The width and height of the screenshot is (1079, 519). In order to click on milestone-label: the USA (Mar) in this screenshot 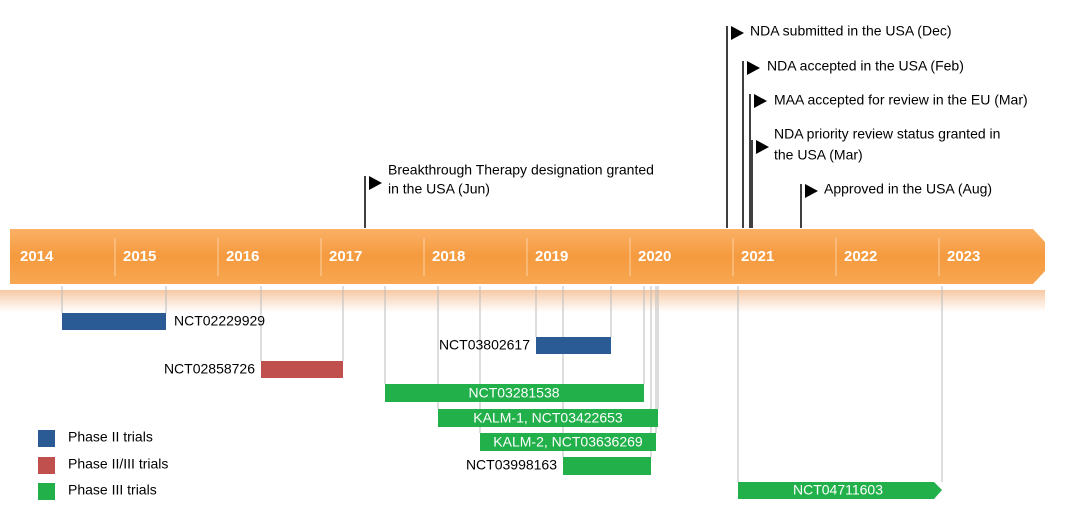, I will do `click(818, 155)`.